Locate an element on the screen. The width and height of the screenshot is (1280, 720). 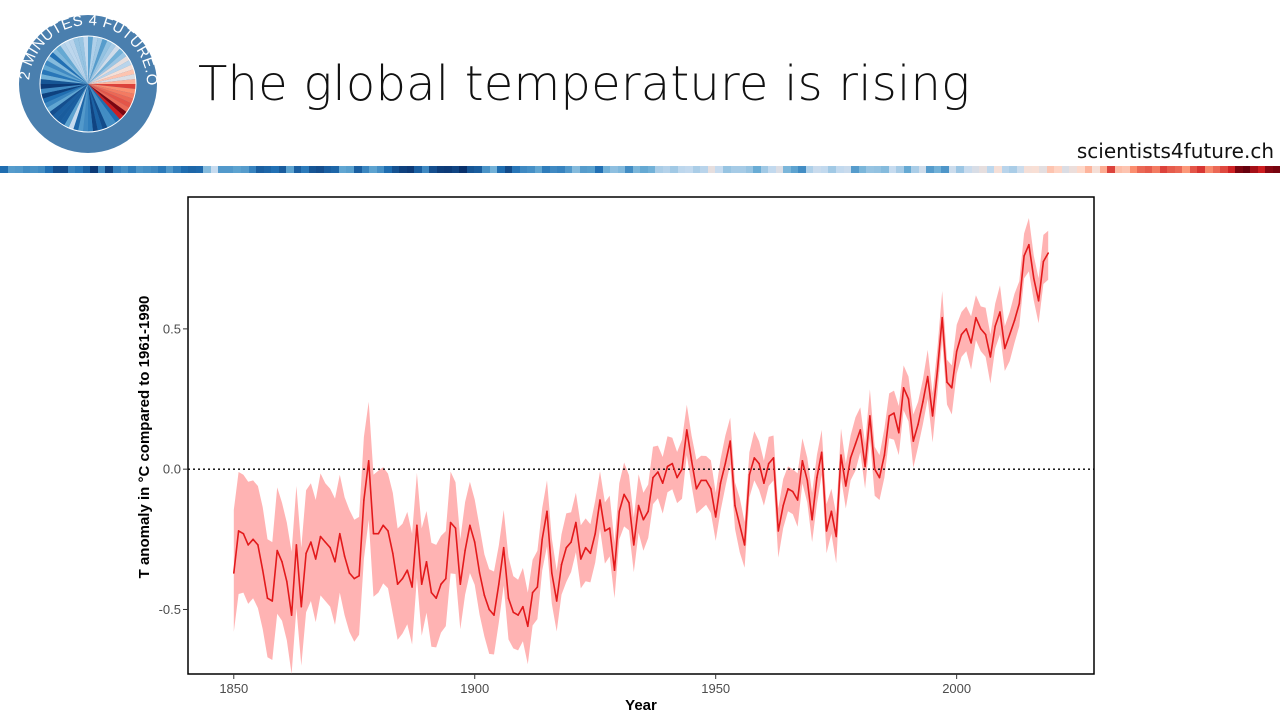
data-point-1969 is located at coordinates (807, 480).